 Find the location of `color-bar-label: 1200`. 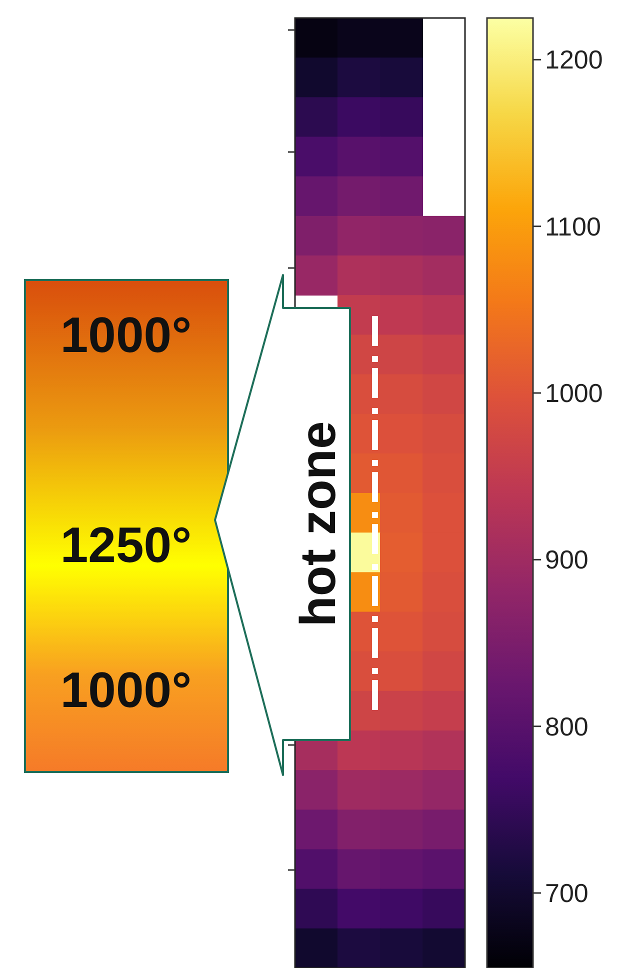

color-bar-label: 1200 is located at coordinates (574, 59).